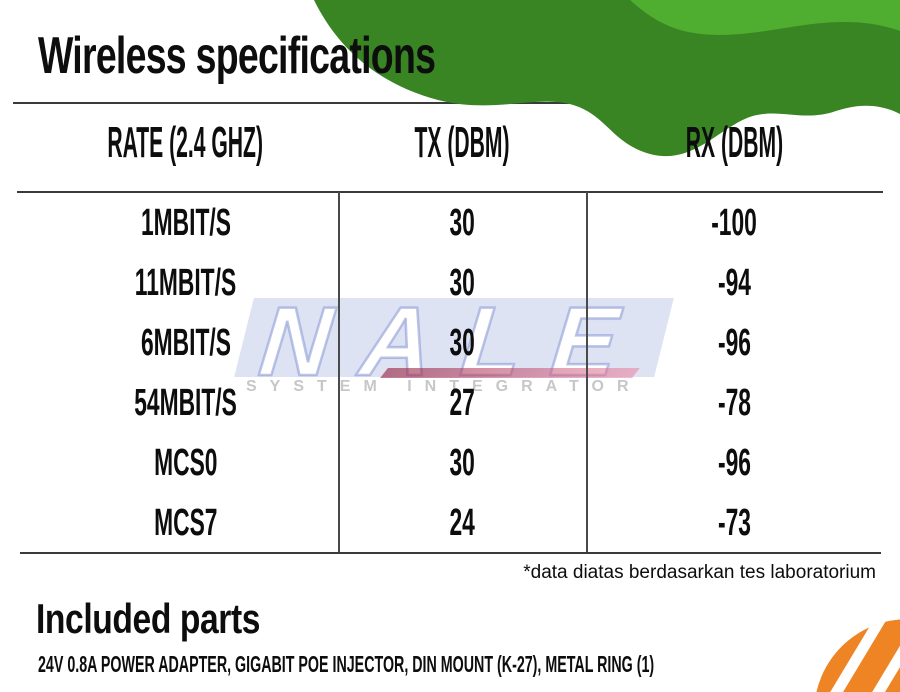  I want to click on cell-rate: 1MBIT/S, so click(185, 222).